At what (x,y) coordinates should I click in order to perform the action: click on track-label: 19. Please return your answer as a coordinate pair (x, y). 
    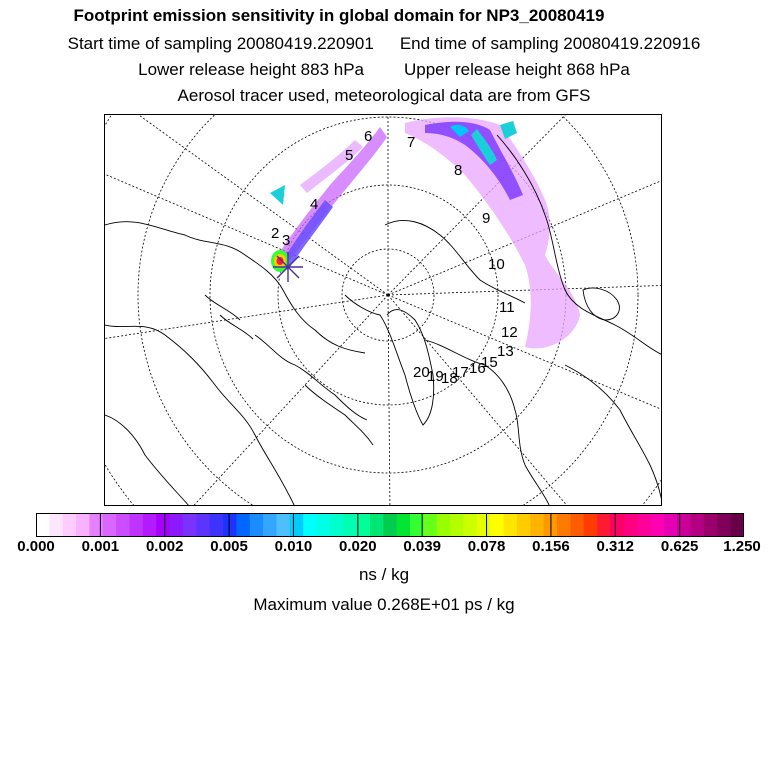
    Looking at the image, I should click on (435, 376).